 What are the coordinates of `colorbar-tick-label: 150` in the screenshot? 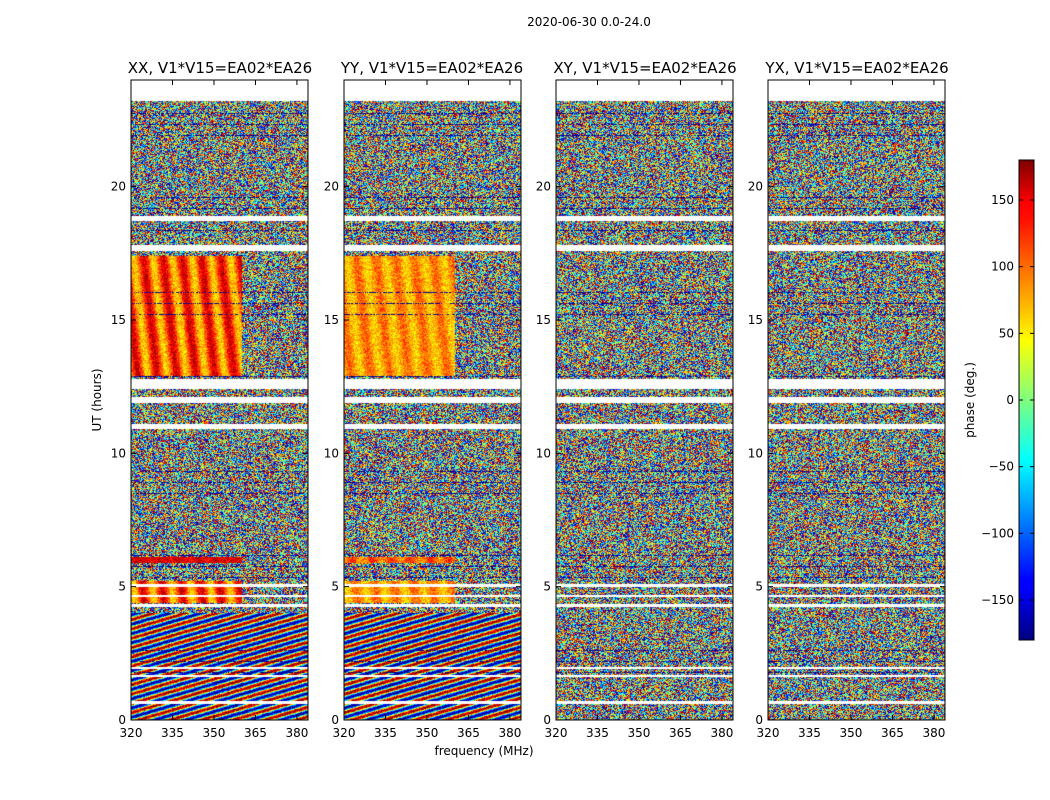 It's located at (1002, 200).